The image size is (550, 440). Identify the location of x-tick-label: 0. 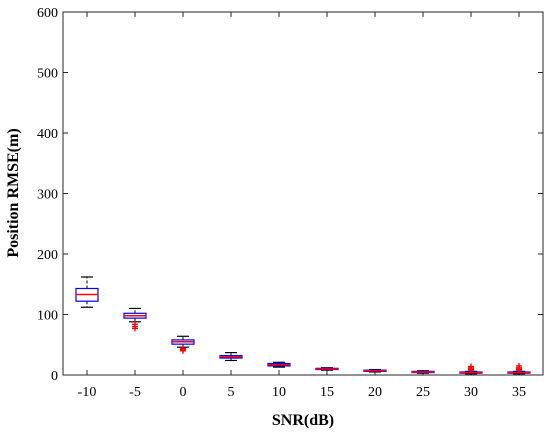
(183, 392).